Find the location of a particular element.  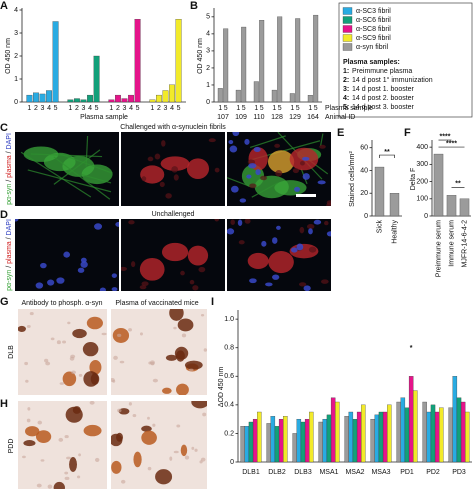

legend-label: α-SC6 fibril is located at coordinates (373, 20).